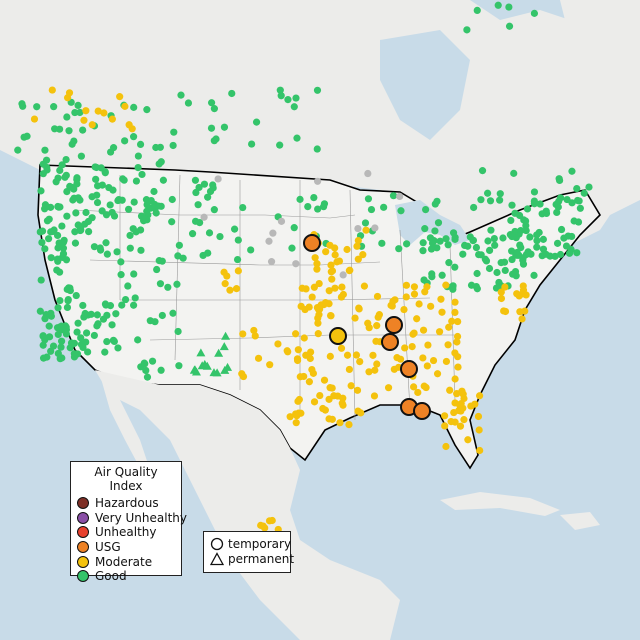 This screenshot has height=640, width=640. I want to click on legend-label: Moderate, so click(124, 561).